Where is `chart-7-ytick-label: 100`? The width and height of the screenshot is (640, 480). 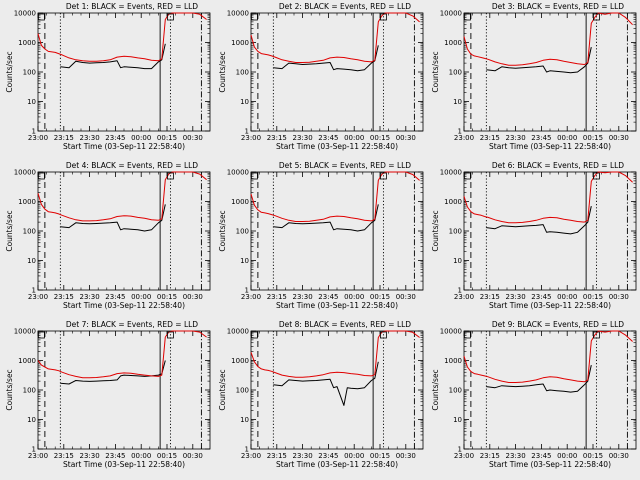 chart-7-ytick-label: 100 is located at coordinates (29, 391).